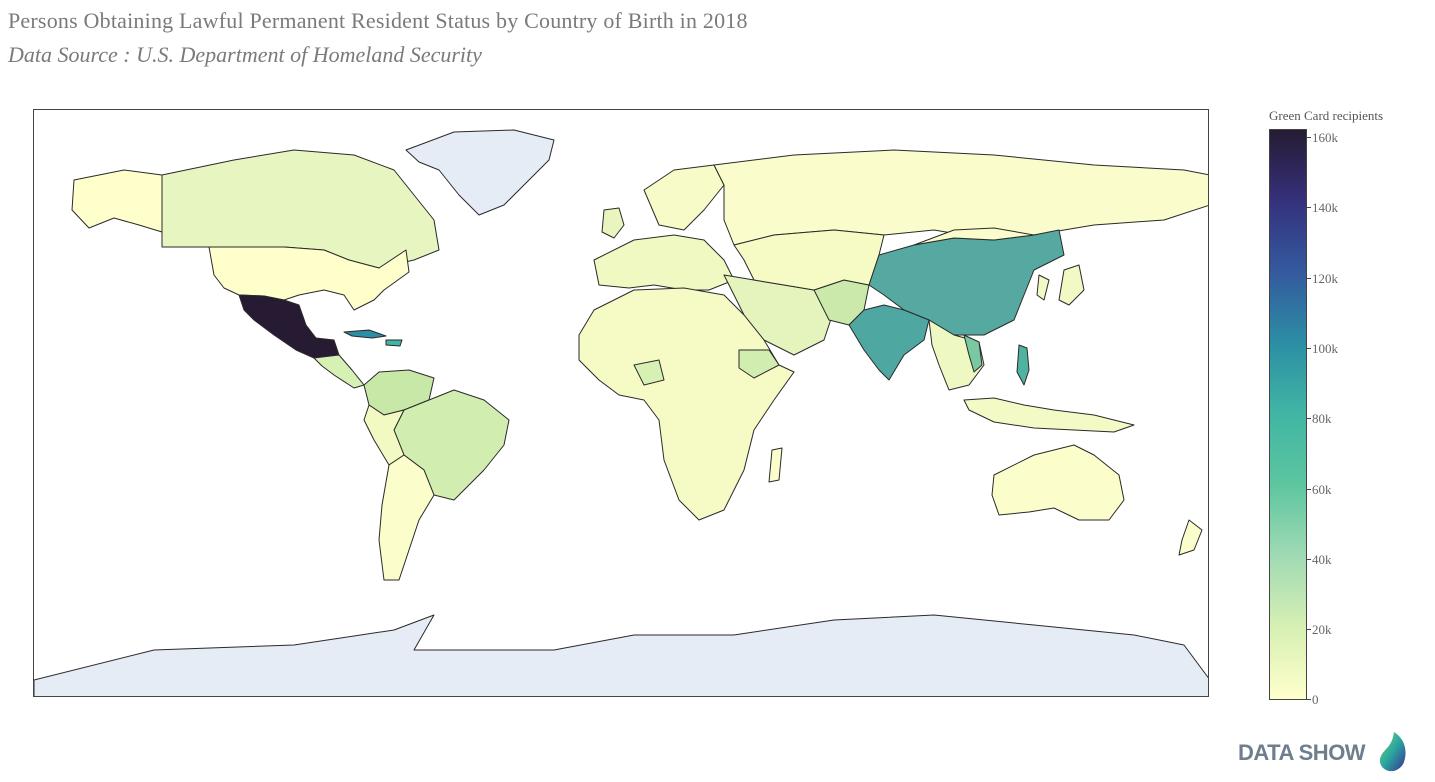 The image size is (1435, 782). I want to click on region-nigeria, so click(649, 372).